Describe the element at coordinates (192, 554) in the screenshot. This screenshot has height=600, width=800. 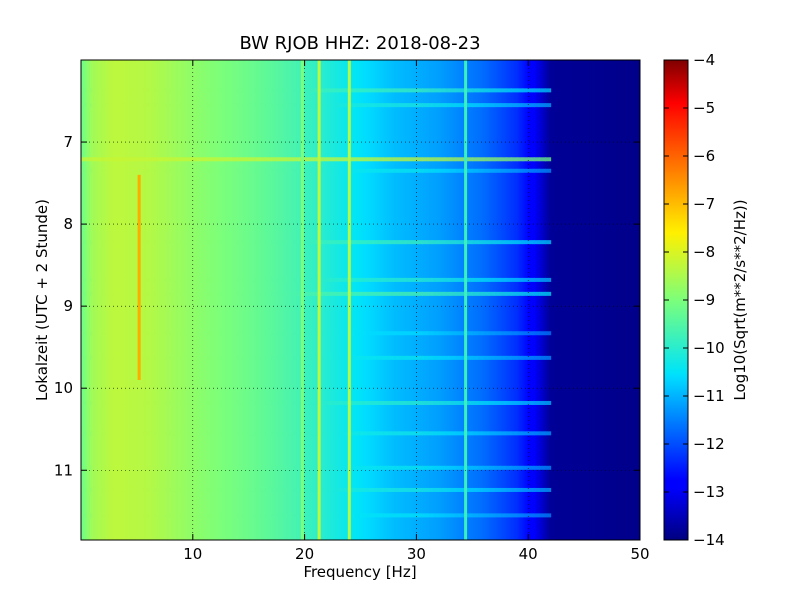
I see `x-tick-label: 10` at that location.